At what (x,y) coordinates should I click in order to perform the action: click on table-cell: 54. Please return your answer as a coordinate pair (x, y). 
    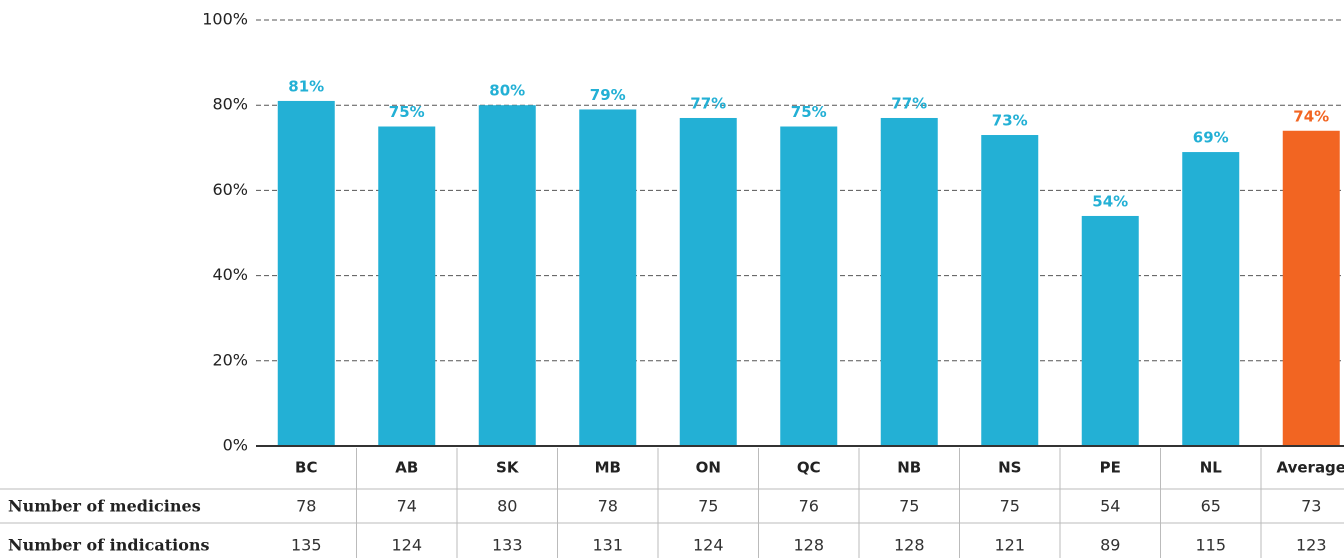
    Looking at the image, I should click on (1110, 506).